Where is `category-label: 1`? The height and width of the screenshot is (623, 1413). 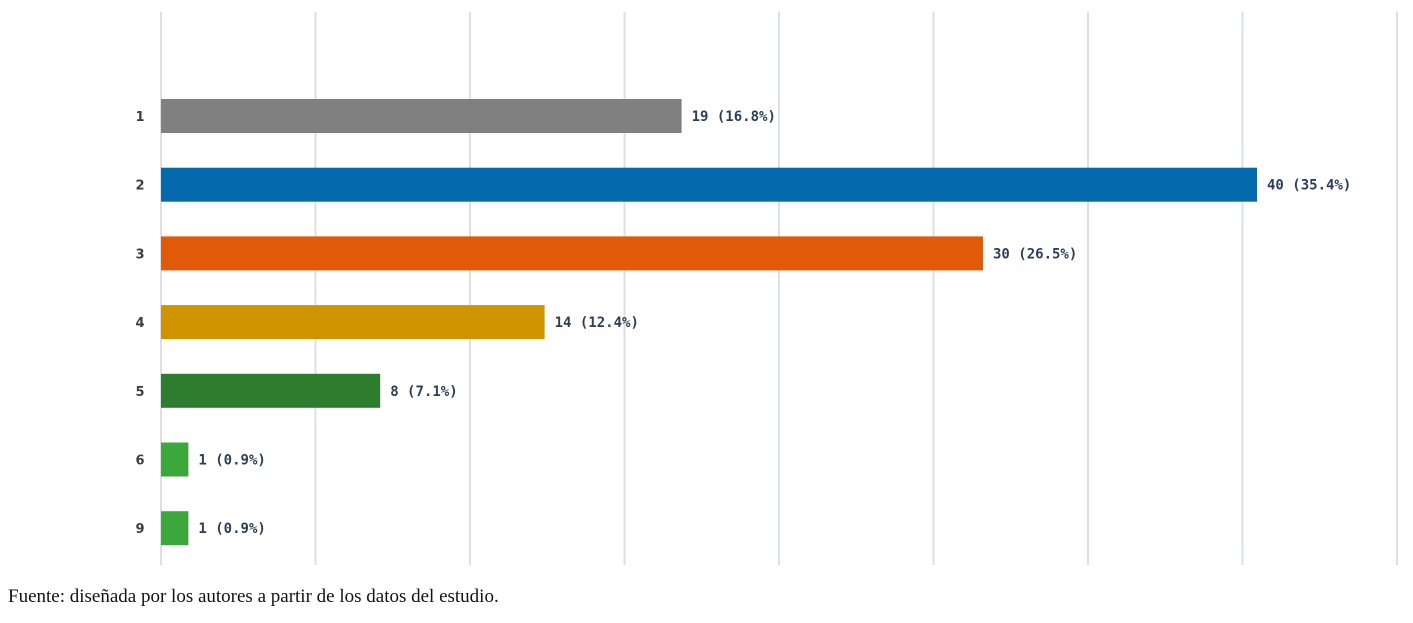
category-label: 1 is located at coordinates (139, 117).